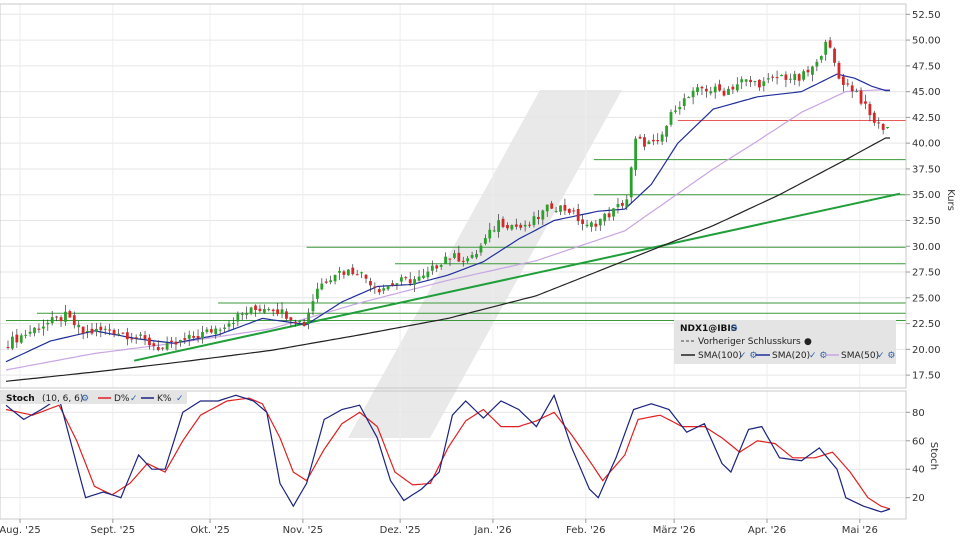  I want to click on x-tick-label: Feb. '26, so click(586, 530).